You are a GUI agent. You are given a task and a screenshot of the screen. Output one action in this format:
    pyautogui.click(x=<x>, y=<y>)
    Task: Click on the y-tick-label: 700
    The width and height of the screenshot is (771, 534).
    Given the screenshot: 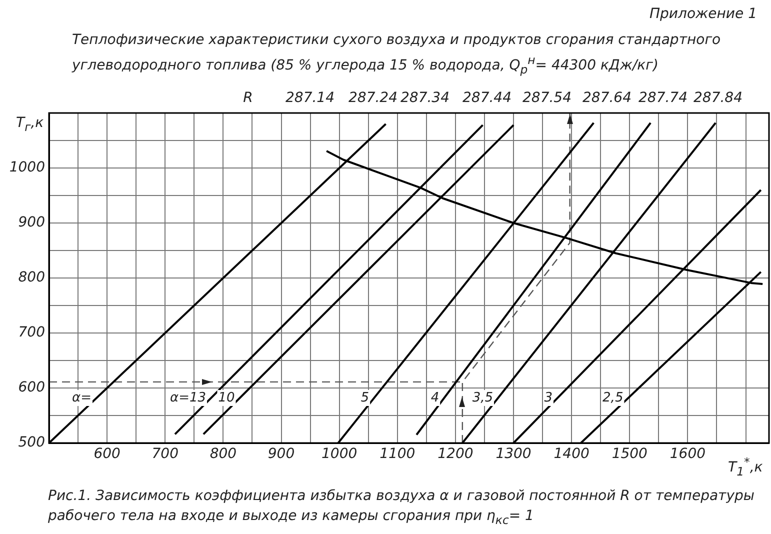 What is the action you would take?
    pyautogui.click(x=32, y=332)
    